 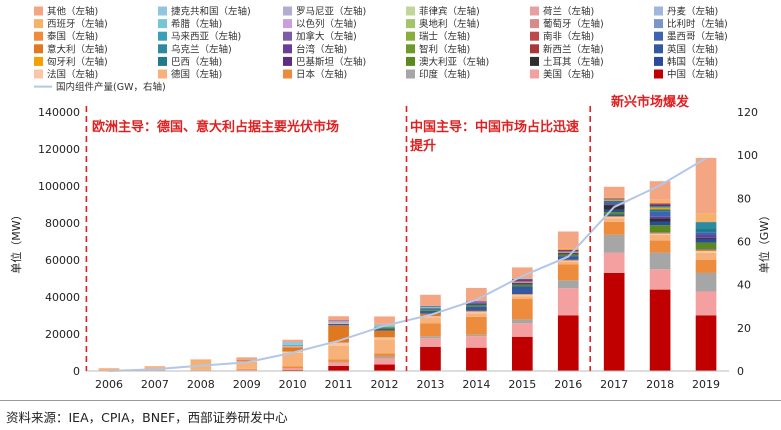 What do you see at coordinates (568, 75) in the screenshot?
I see `legend-label: 美国（左轴)` at bounding box center [568, 75].